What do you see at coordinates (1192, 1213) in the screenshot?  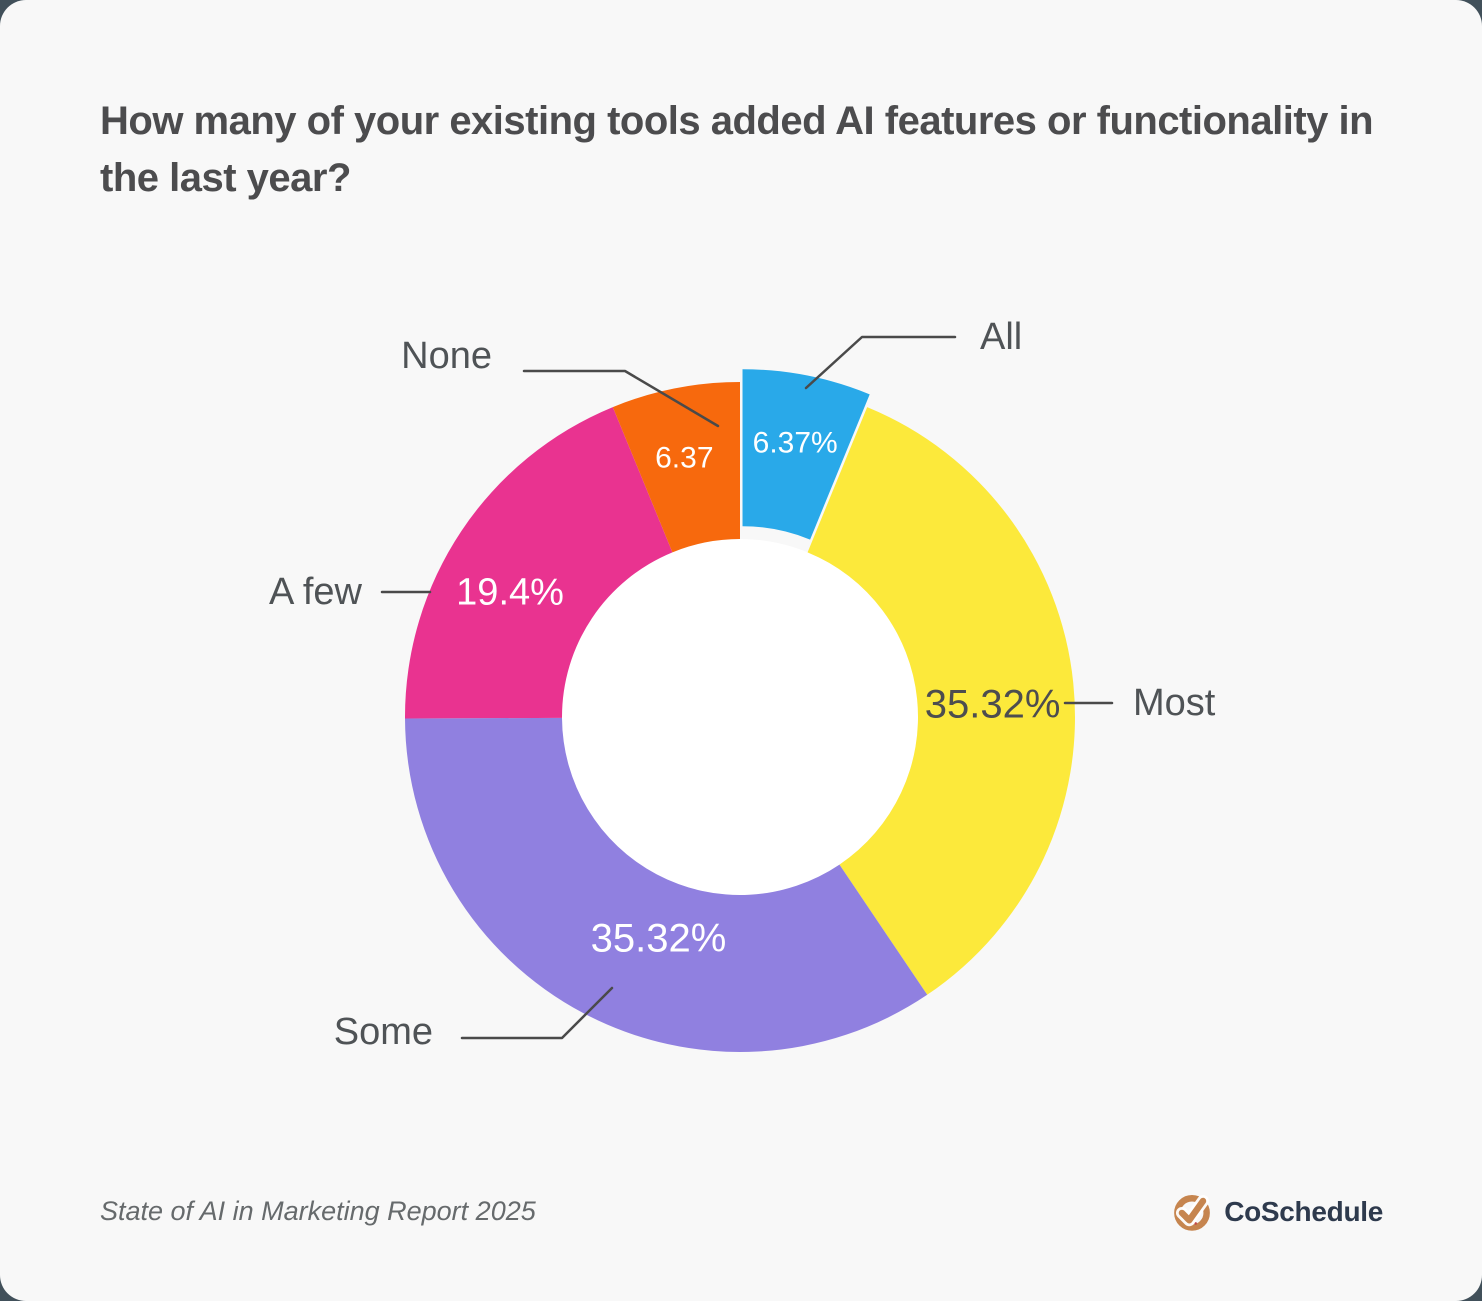 I see `coschedule-check-icon` at bounding box center [1192, 1213].